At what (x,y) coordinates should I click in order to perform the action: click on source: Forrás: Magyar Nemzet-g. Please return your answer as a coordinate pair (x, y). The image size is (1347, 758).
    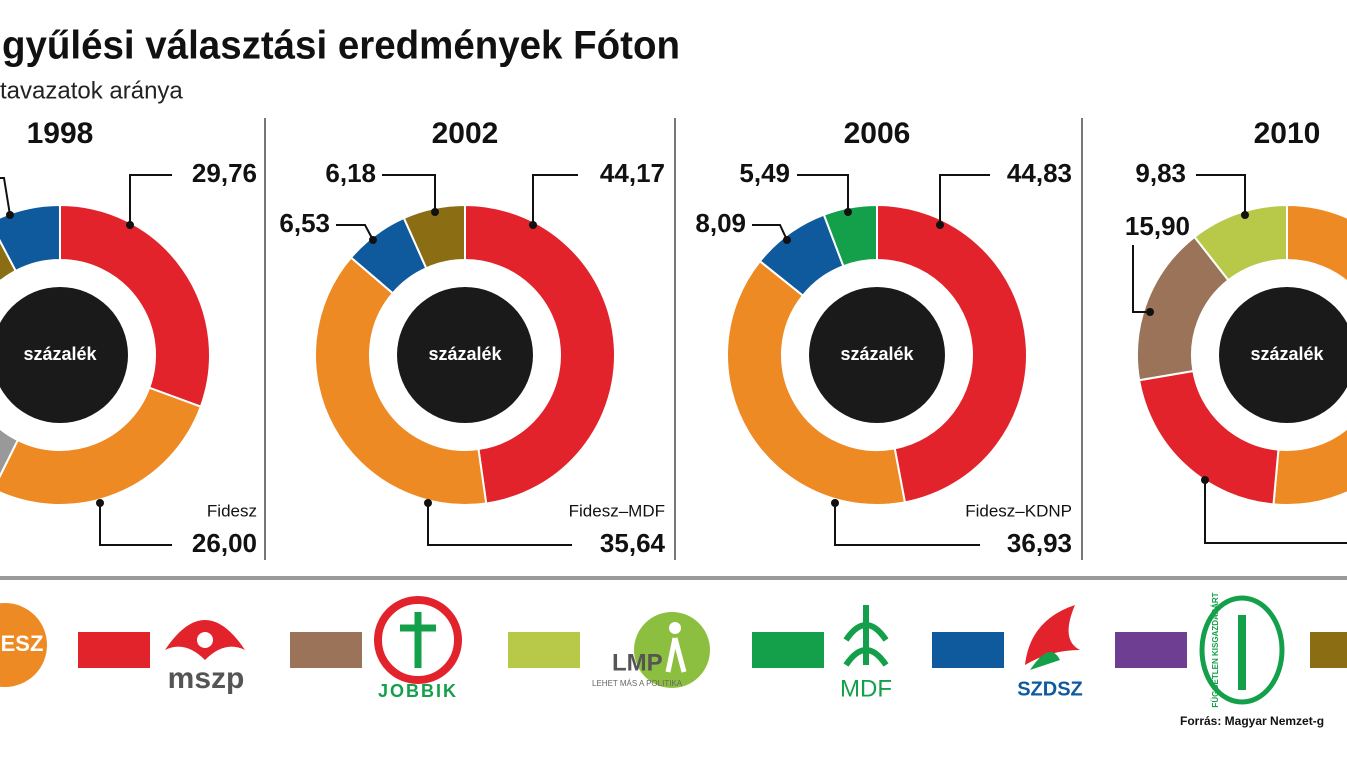
    Looking at the image, I should click on (1252, 721).